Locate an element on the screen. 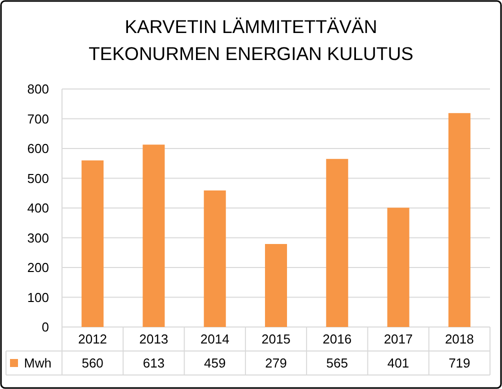  y-tick-label: 200 is located at coordinates (38, 268).